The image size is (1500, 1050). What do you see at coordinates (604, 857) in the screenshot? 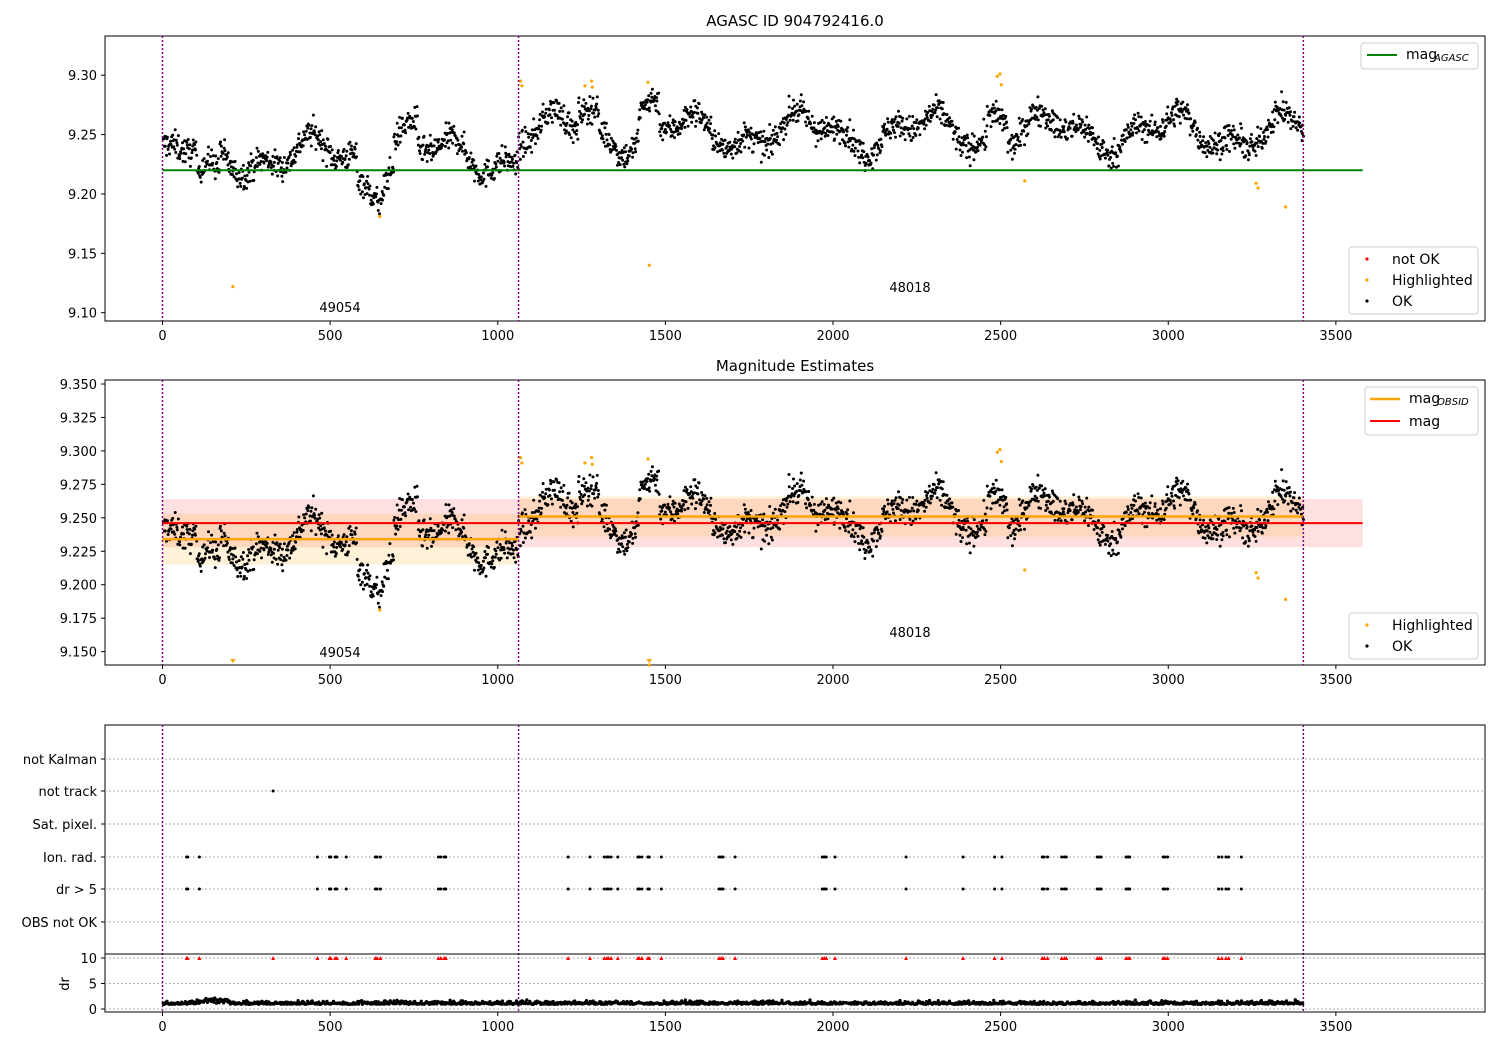
I see `ion-rad-point` at bounding box center [604, 857].